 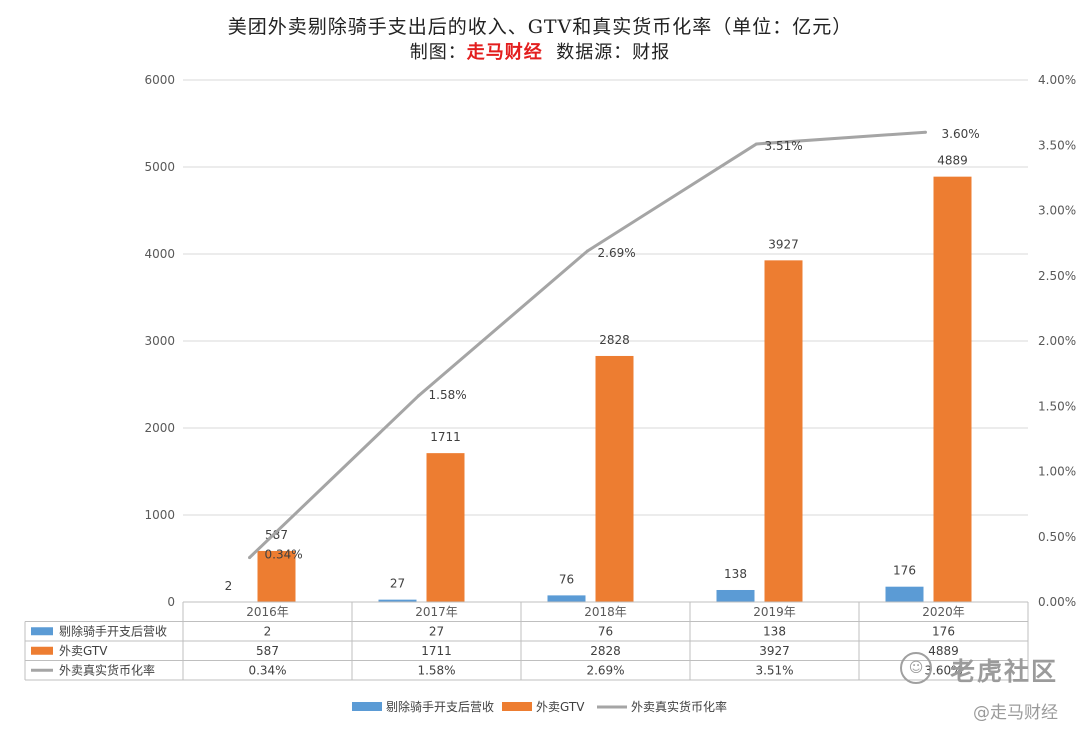 I want to click on subtitle-source: 数据源：财报, so click(x=606, y=52).